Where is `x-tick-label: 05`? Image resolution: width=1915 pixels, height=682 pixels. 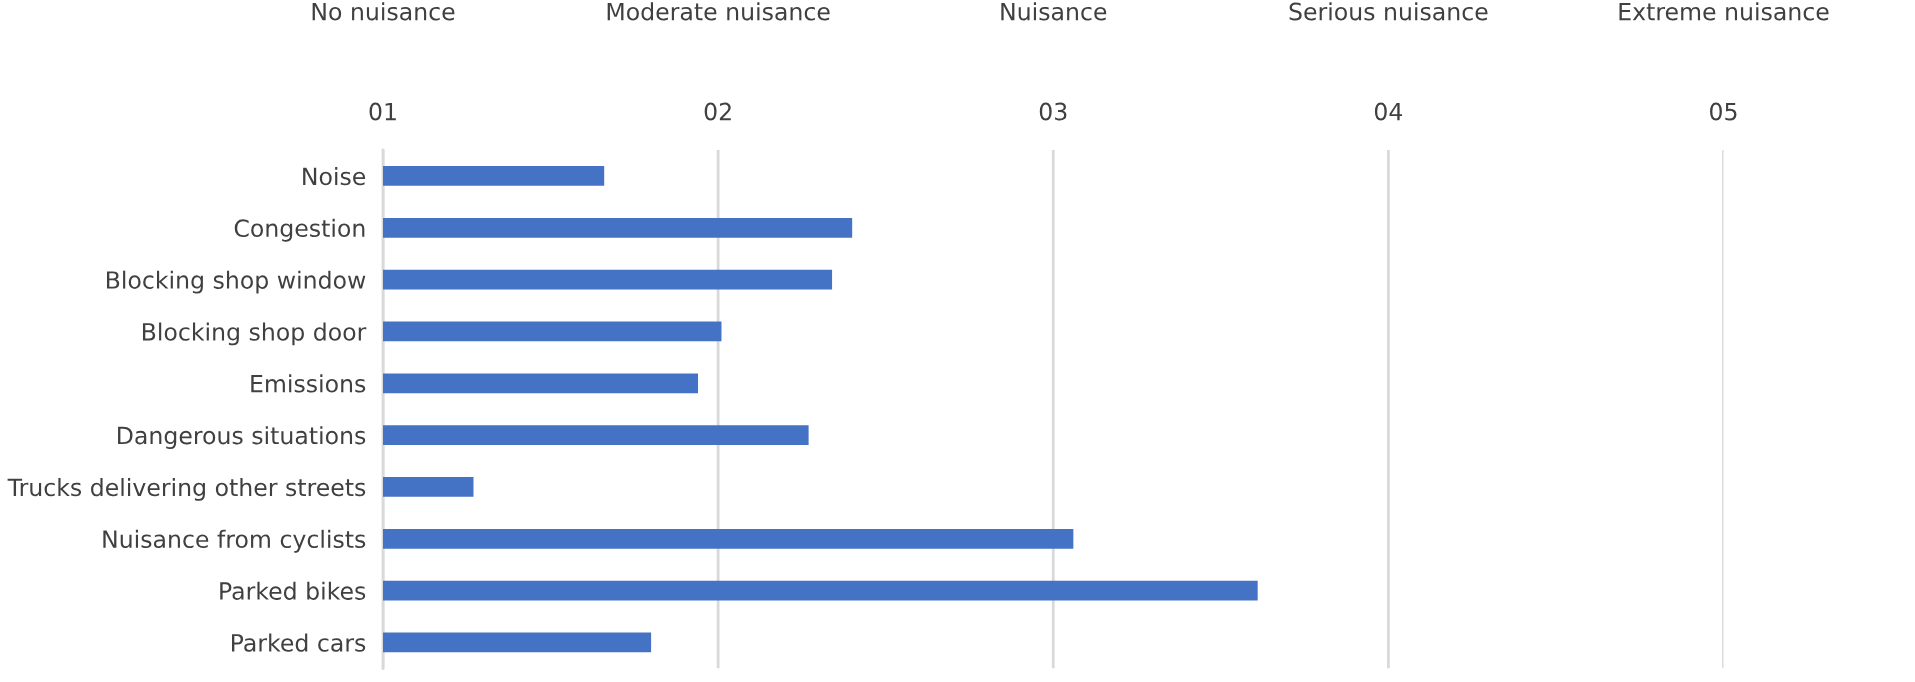 x-tick-label: 05 is located at coordinates (1723, 111).